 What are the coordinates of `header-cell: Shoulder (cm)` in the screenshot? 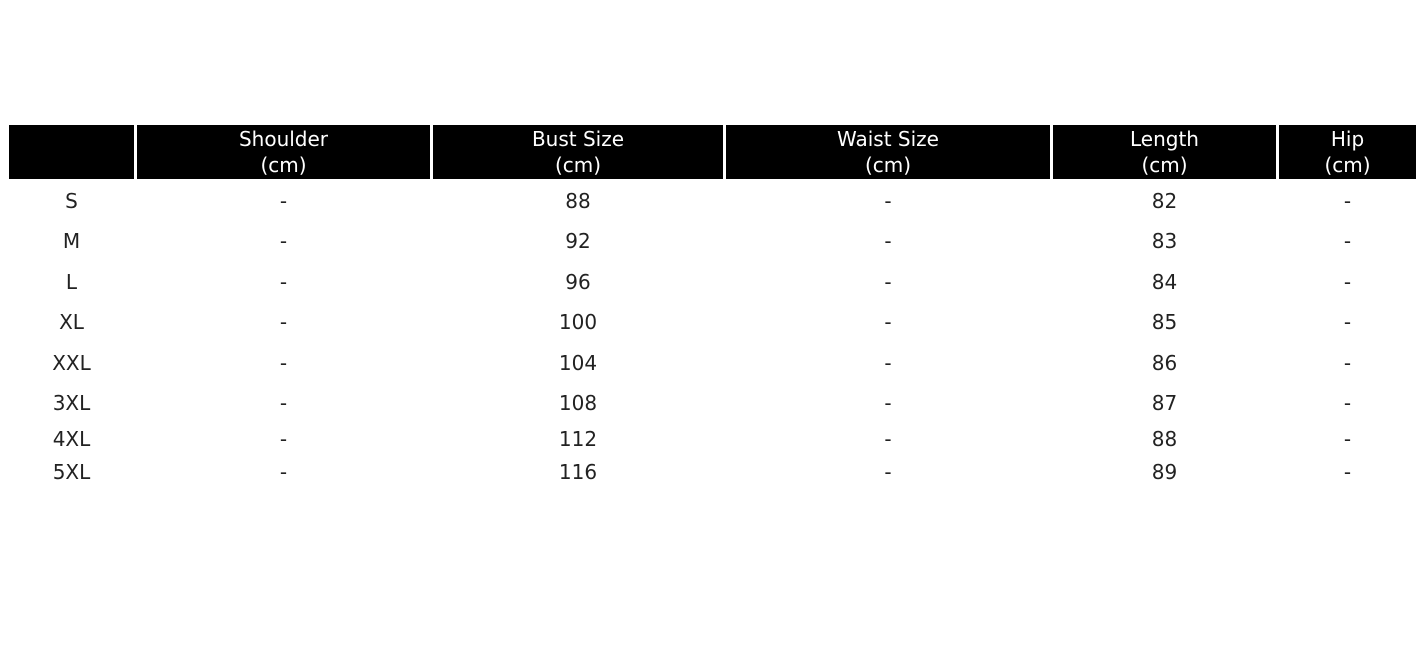 It's located at (283, 152).